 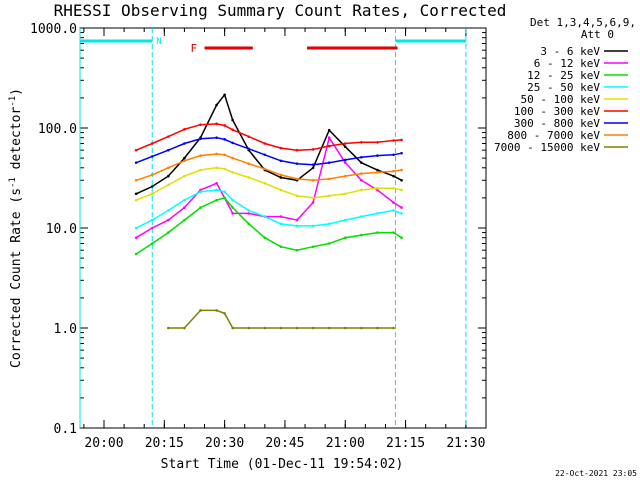 What do you see at coordinates (596, 473) in the screenshot?
I see `timestamp: 22-Oct-2021 23:05` at bounding box center [596, 473].